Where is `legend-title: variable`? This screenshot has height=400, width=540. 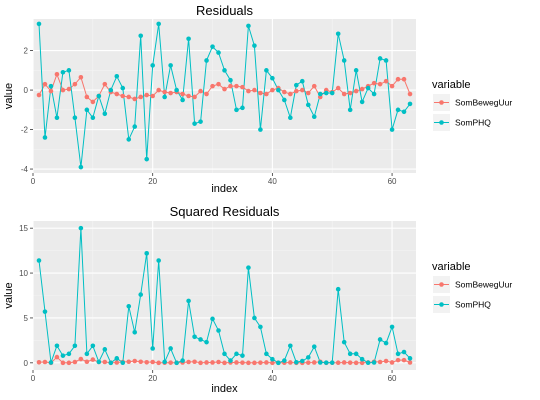
legend-title: variable is located at coordinates (451, 85).